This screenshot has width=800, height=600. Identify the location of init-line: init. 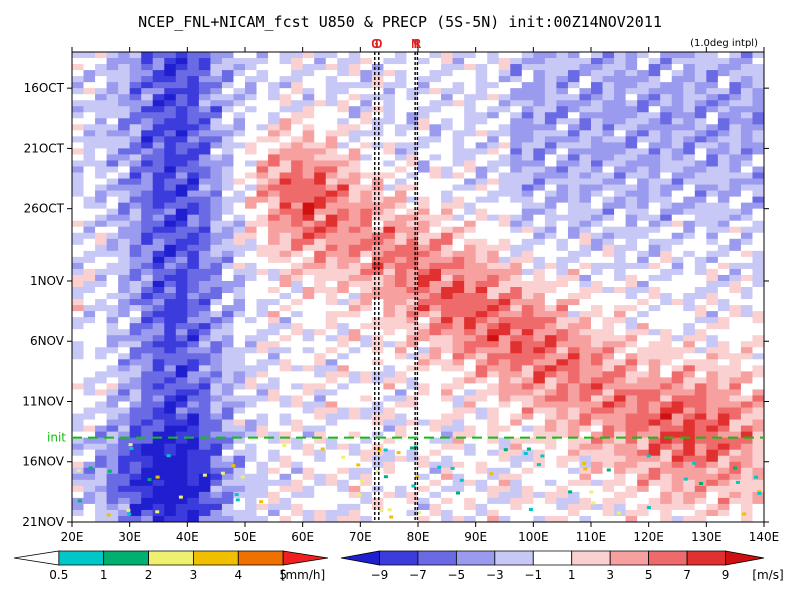
(405, 438).